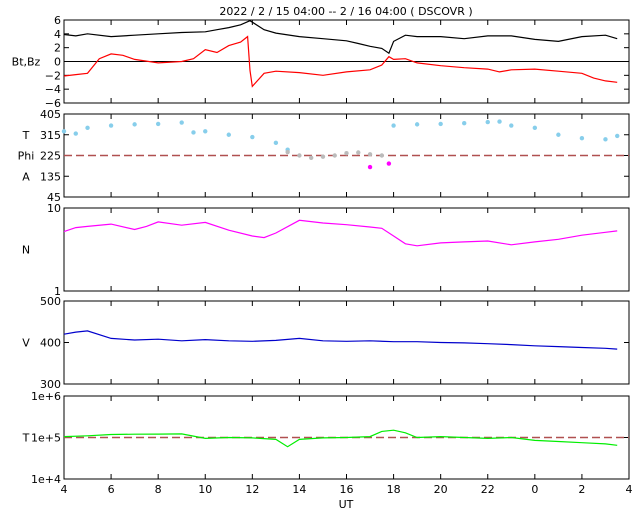 The image size is (640, 512). What do you see at coordinates (50, 343) in the screenshot?
I see `y-tick-label: 400` at bounding box center [50, 343].